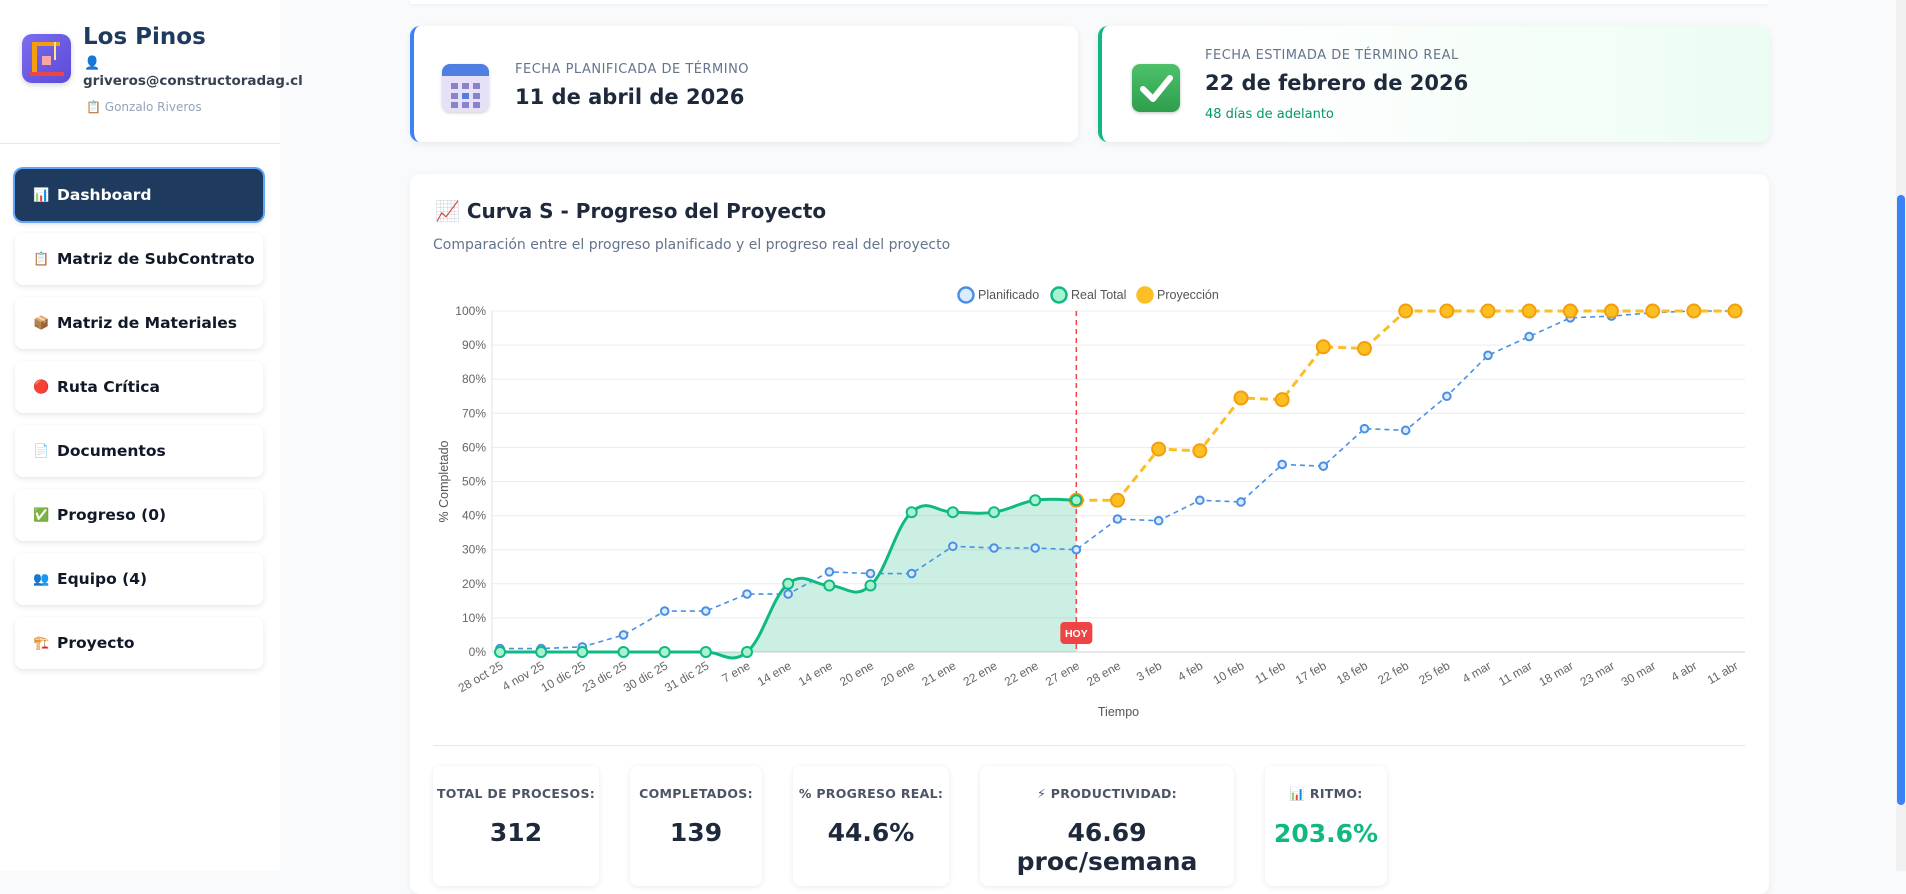 This screenshot has width=1906, height=894. Describe the element at coordinates (1434, 672) in the screenshot. I see `x-tick-label: 25 feb` at that location.